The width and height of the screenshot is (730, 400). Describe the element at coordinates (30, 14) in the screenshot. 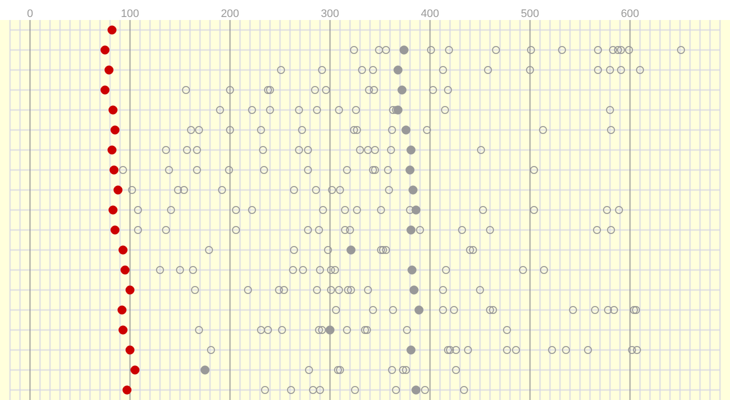

I see `x-tick-label: 0` at that location.